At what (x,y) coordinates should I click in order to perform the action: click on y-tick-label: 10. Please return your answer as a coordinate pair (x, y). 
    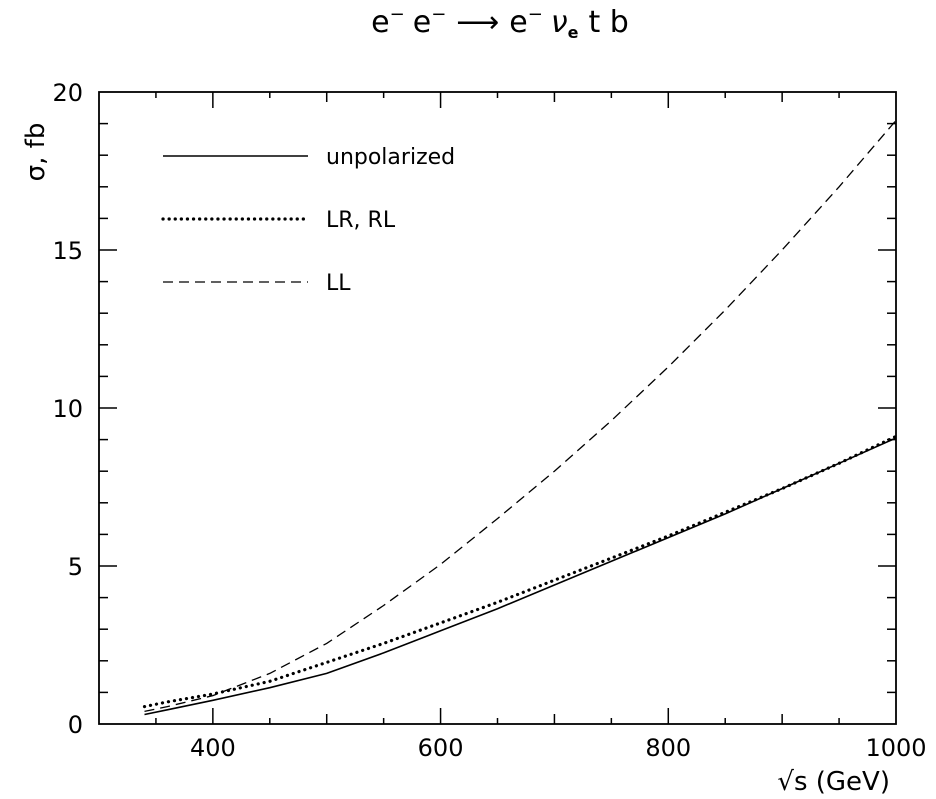
    Looking at the image, I should click on (67, 409).